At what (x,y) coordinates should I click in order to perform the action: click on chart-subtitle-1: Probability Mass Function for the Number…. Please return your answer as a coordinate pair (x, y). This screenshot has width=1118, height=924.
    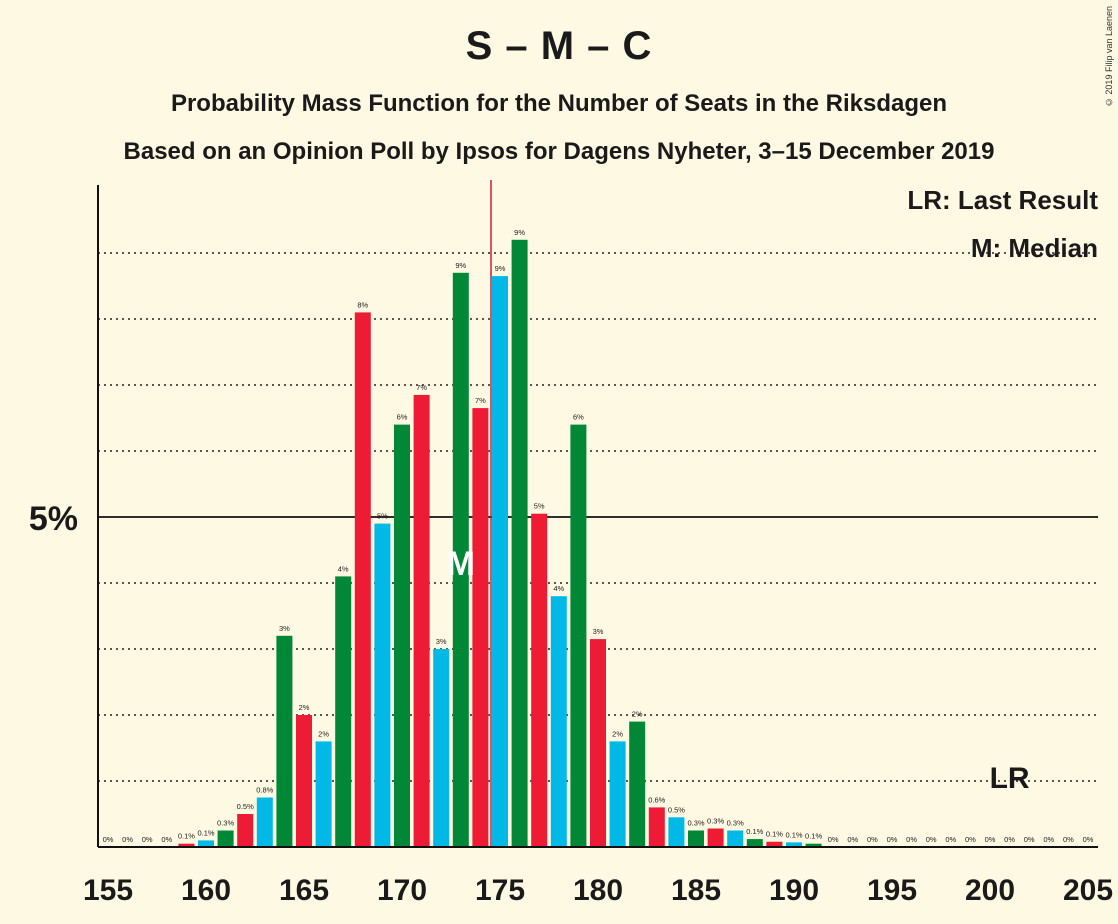
    Looking at the image, I should click on (559, 103).